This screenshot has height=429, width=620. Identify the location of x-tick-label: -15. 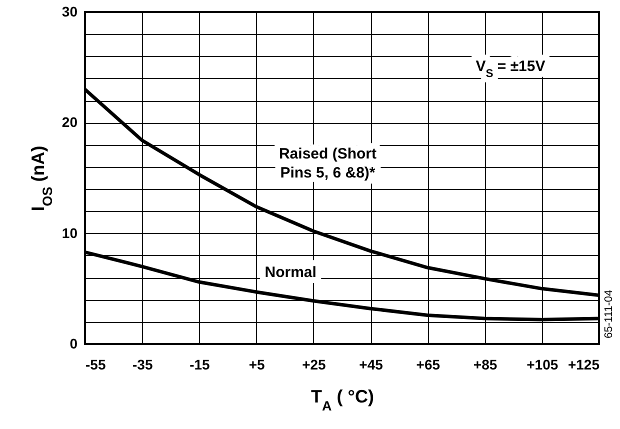
(200, 364).